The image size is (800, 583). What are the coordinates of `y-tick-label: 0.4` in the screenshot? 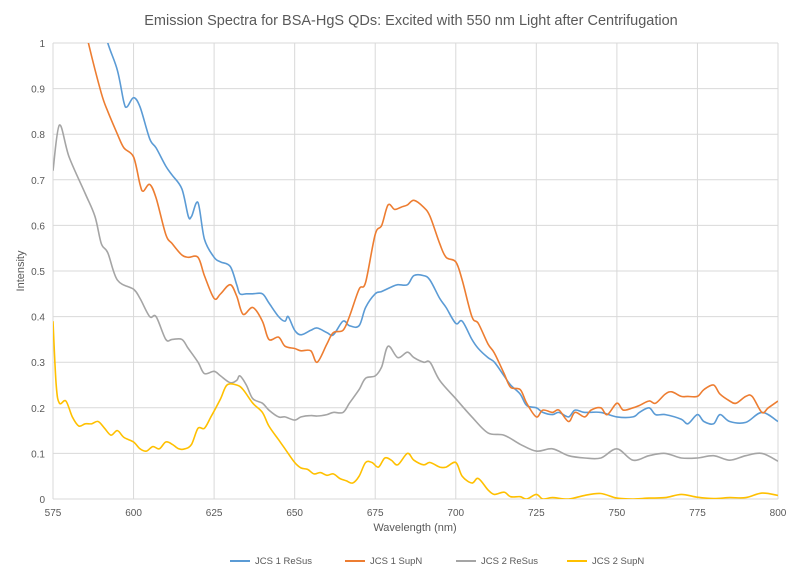 It's located at (38, 318).